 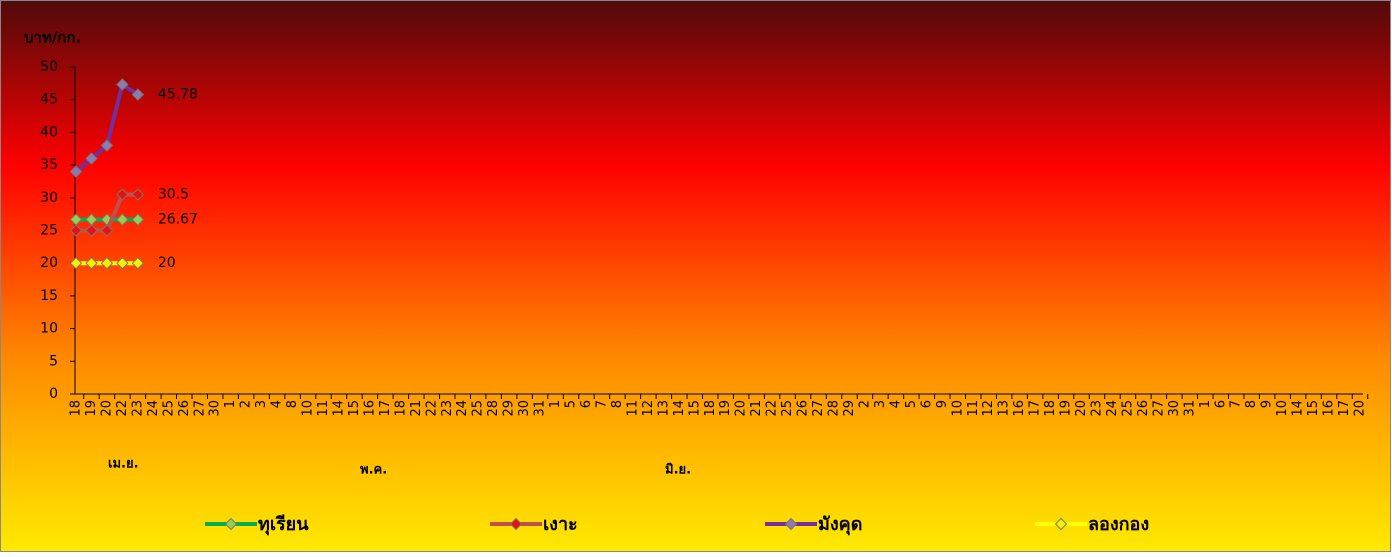 I want to click on x-tick-label: 4, so click(x=277, y=404).